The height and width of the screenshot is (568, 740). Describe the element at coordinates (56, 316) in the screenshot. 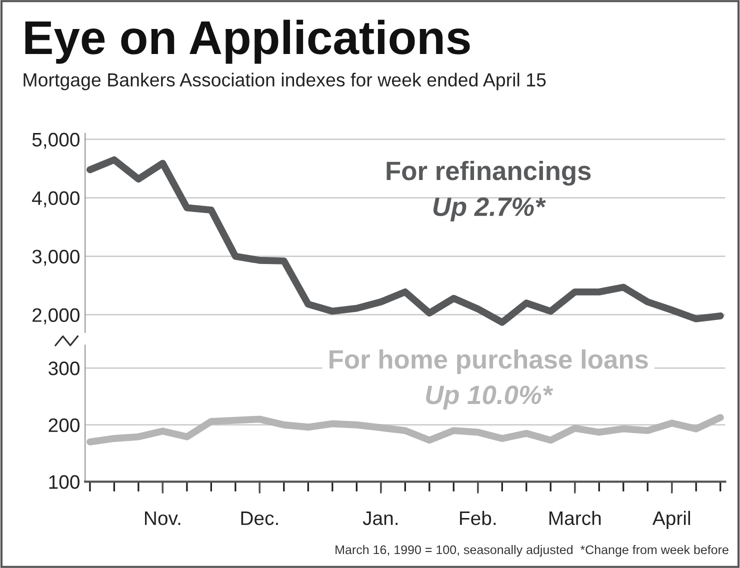

I see `y-tick-label: 2,000` at that location.